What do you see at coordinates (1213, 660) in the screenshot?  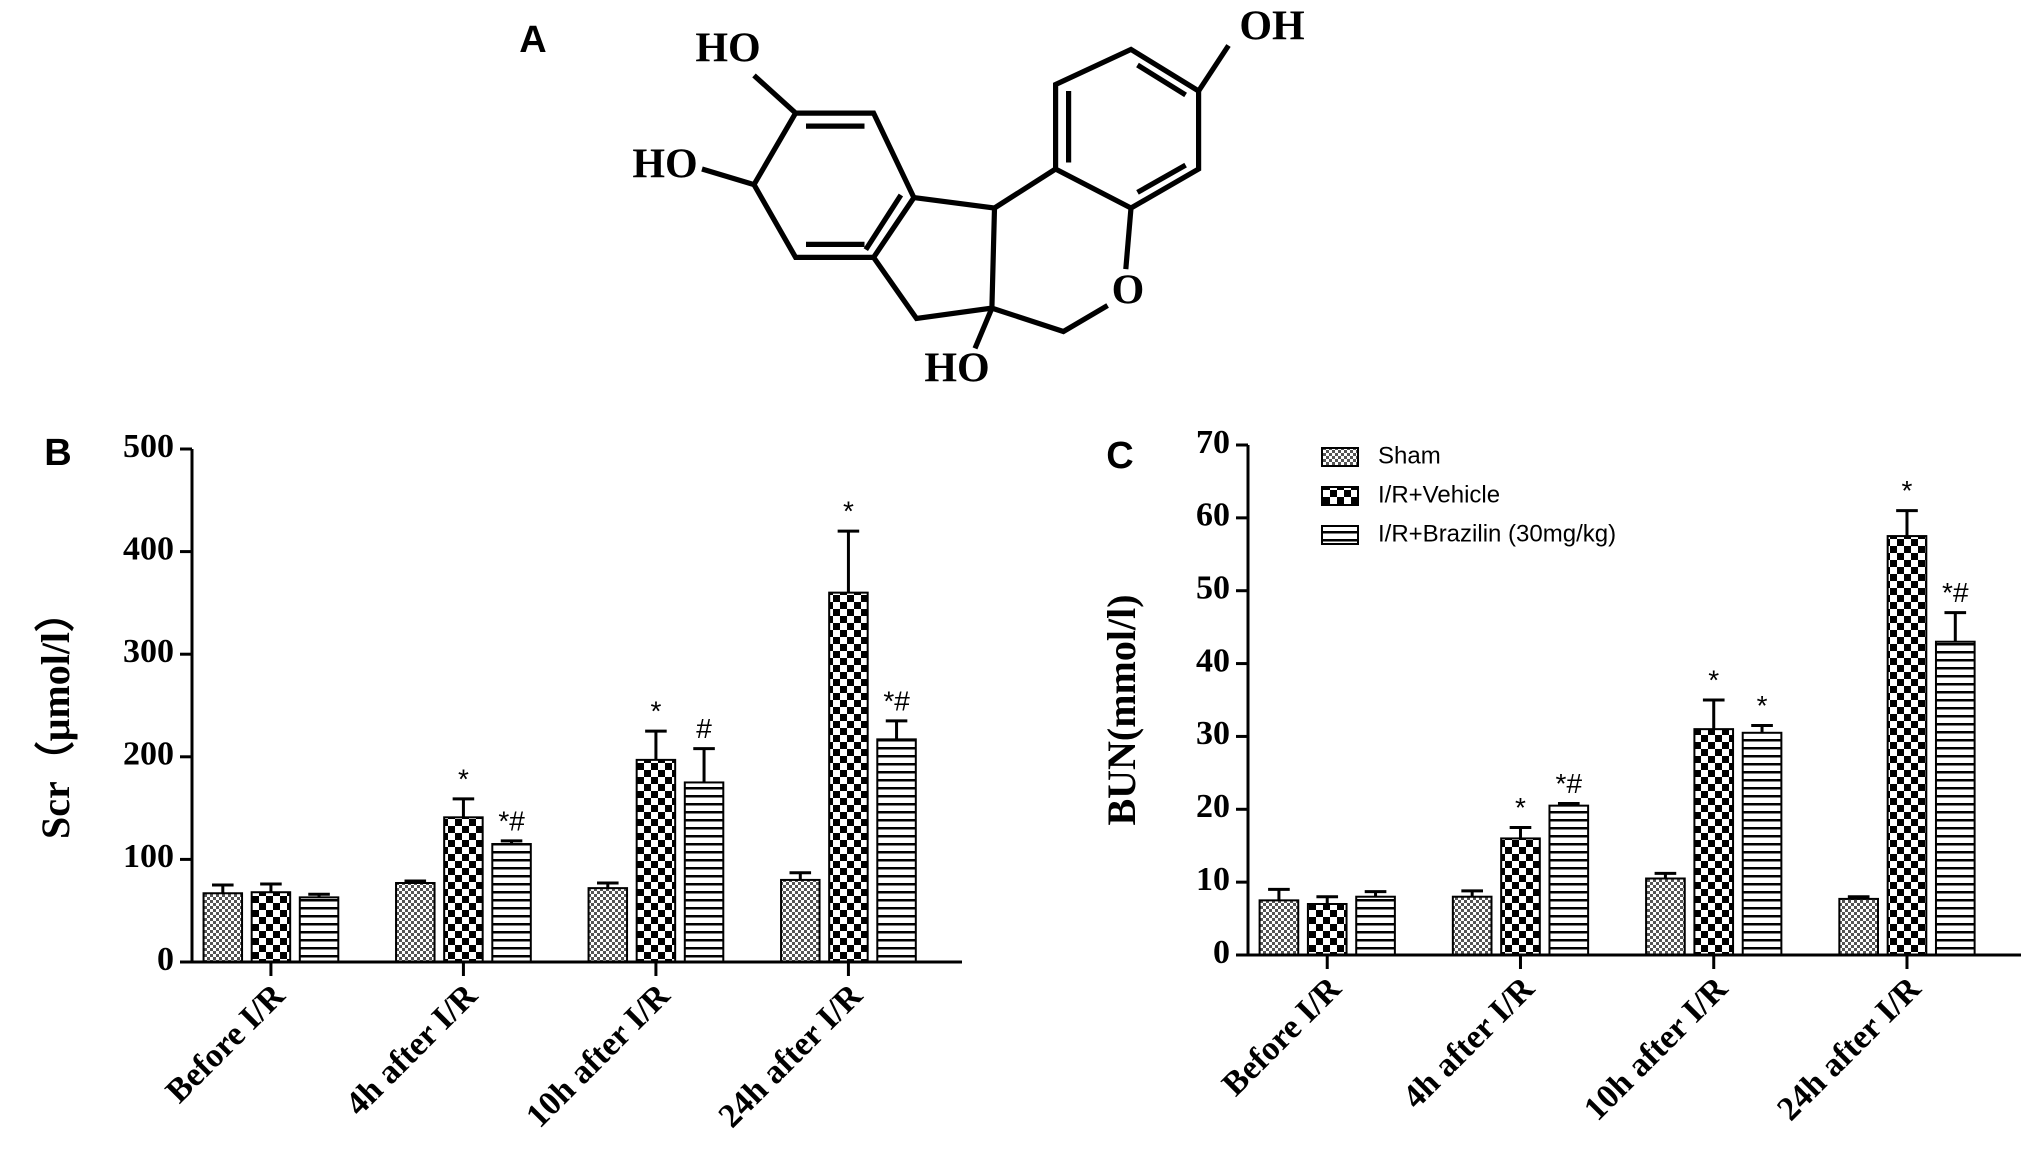 I see `y-tick-label: 40` at bounding box center [1213, 660].